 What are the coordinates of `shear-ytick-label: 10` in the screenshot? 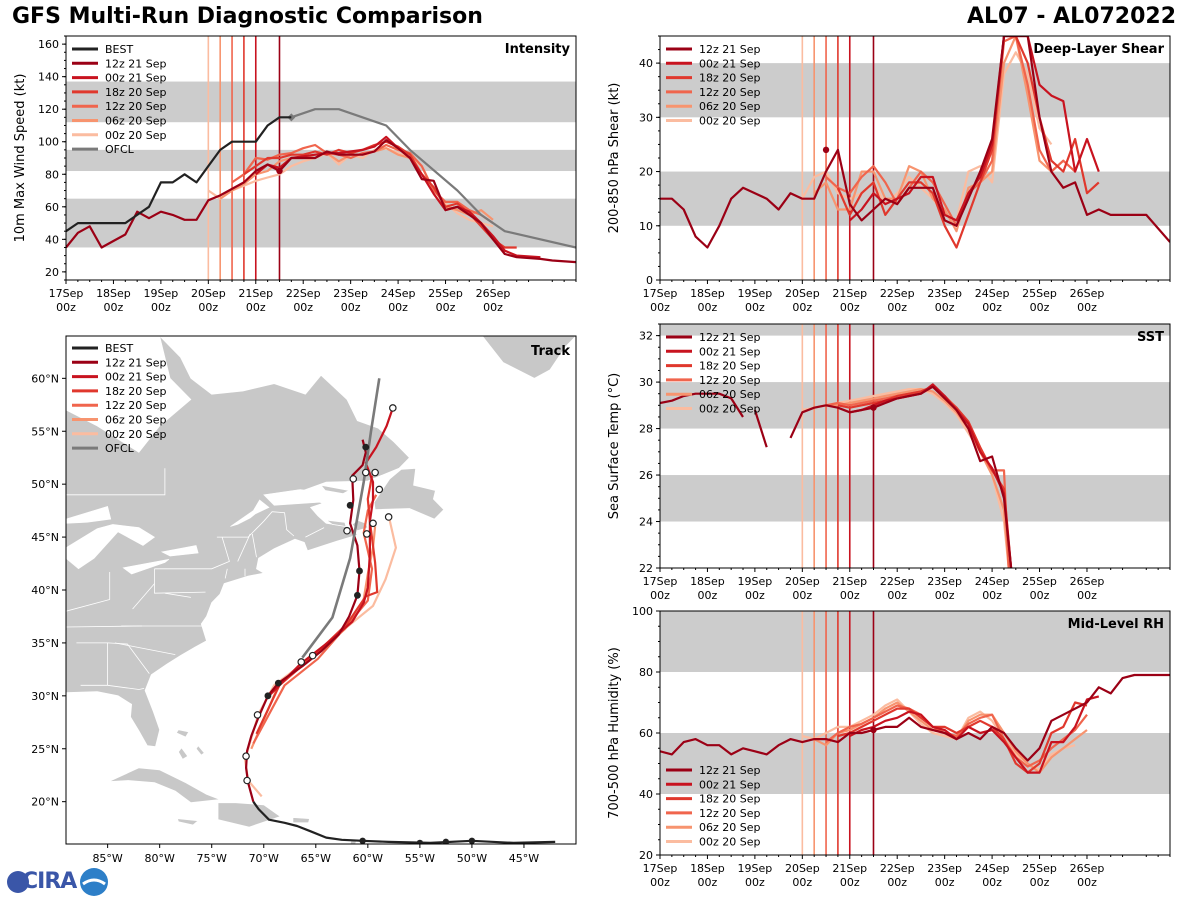 It's located at (646, 226).